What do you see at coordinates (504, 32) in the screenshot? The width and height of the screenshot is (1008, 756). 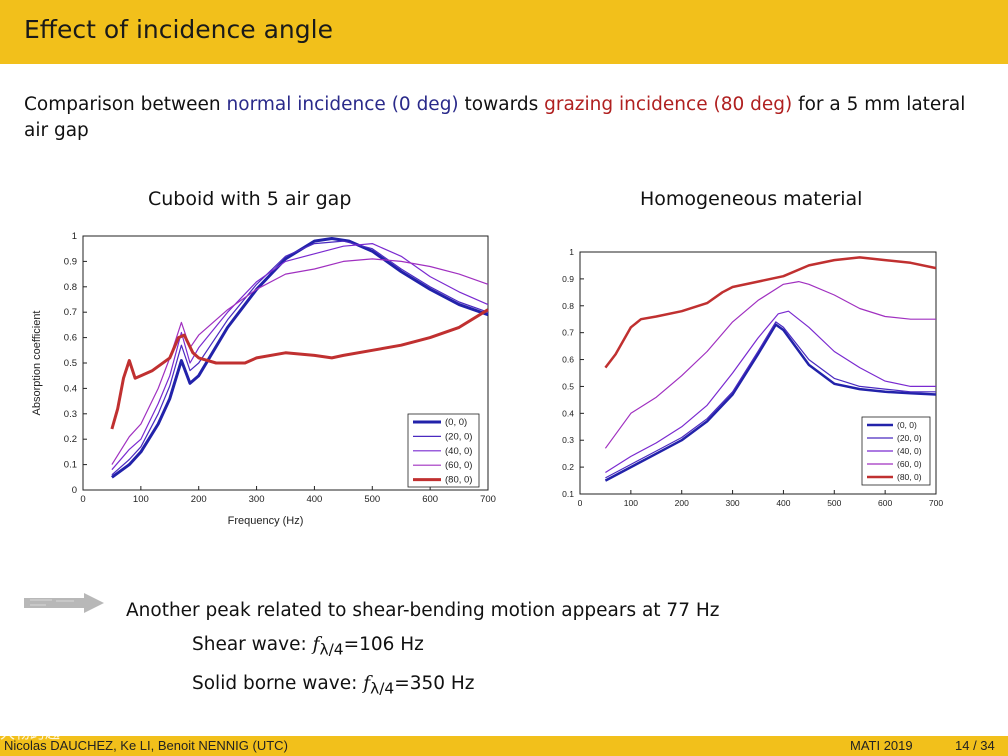 I see `slide-header: Effect of incidence angle` at bounding box center [504, 32].